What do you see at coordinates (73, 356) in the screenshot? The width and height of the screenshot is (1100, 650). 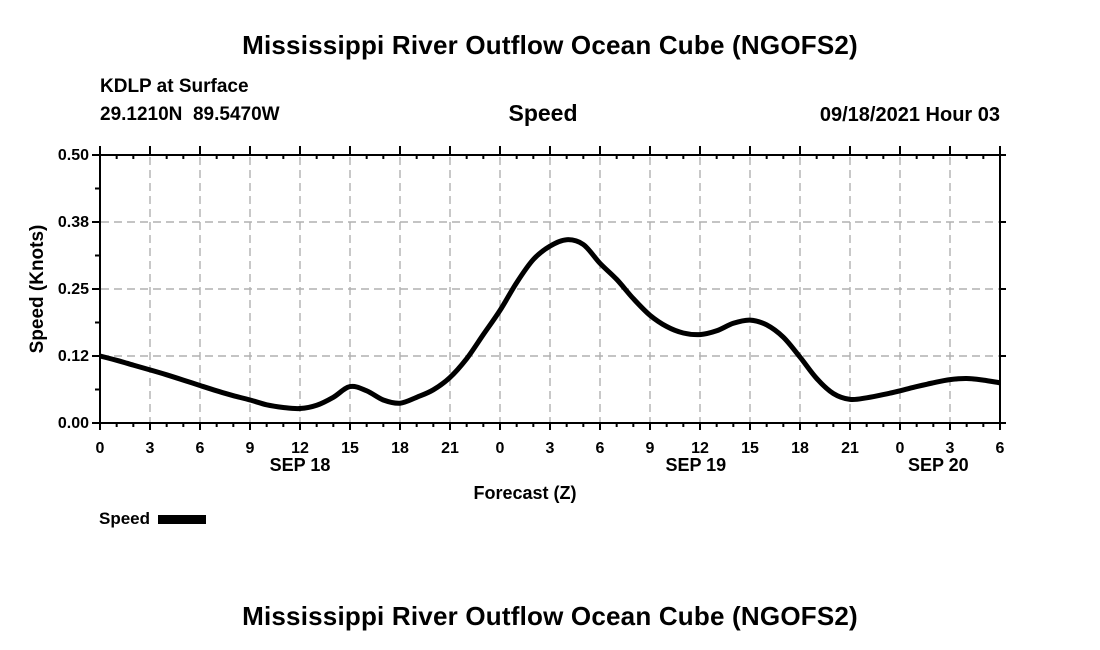 I see `y-tick-label: 0.12` at bounding box center [73, 356].